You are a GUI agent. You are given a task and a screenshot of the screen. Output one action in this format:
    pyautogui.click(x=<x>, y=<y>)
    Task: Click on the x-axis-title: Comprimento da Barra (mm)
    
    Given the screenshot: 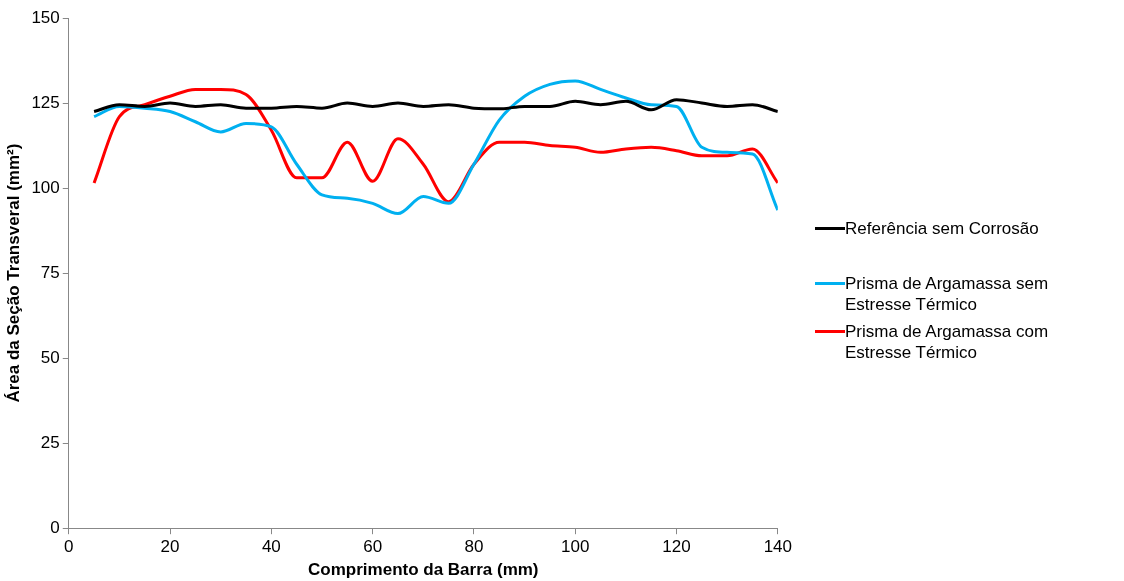 What is the action you would take?
    pyautogui.click(x=423, y=570)
    